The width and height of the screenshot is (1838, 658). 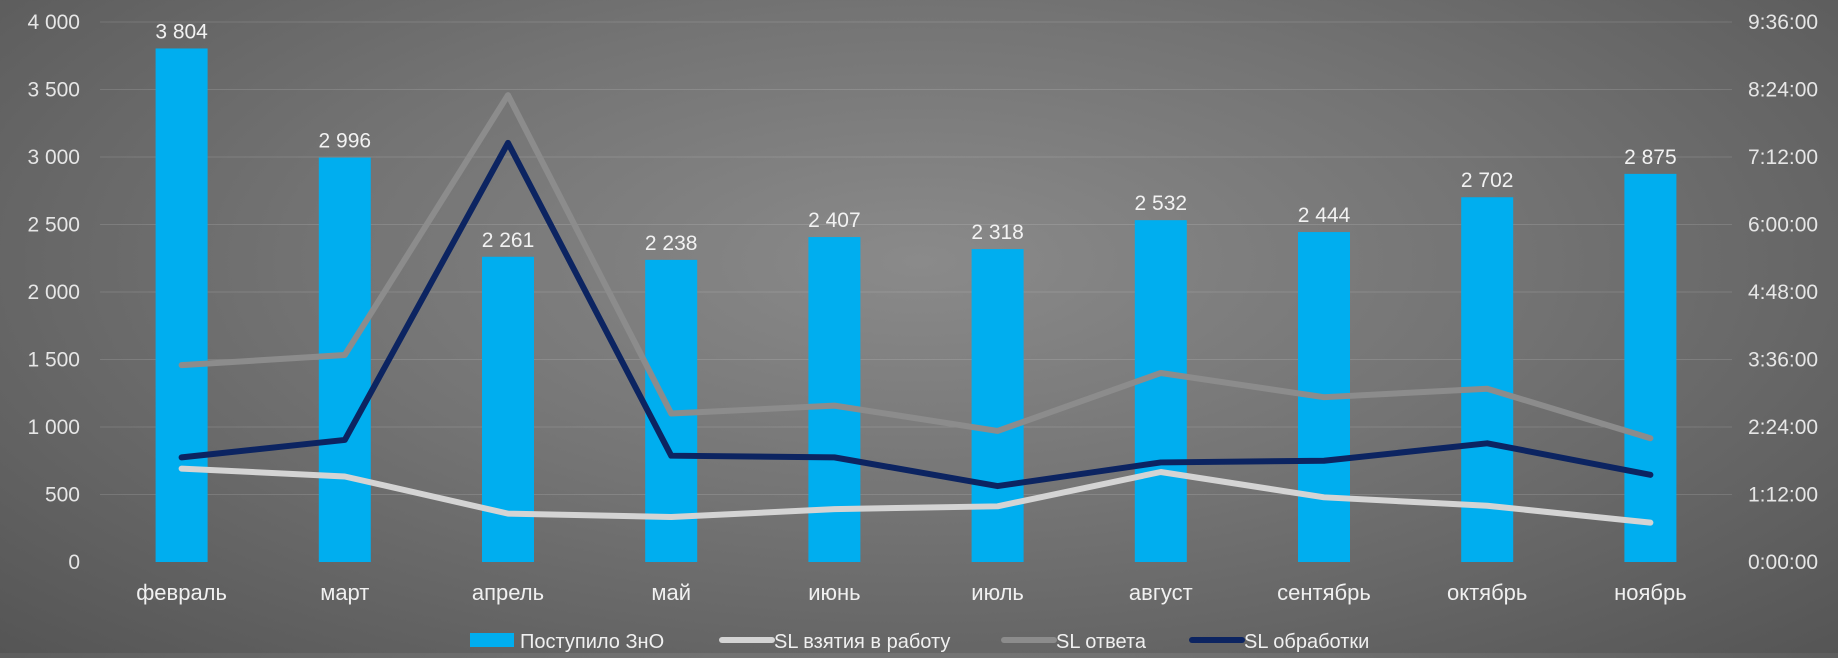 I want to click on bar-value-label: 2 875, so click(x=1650, y=157).